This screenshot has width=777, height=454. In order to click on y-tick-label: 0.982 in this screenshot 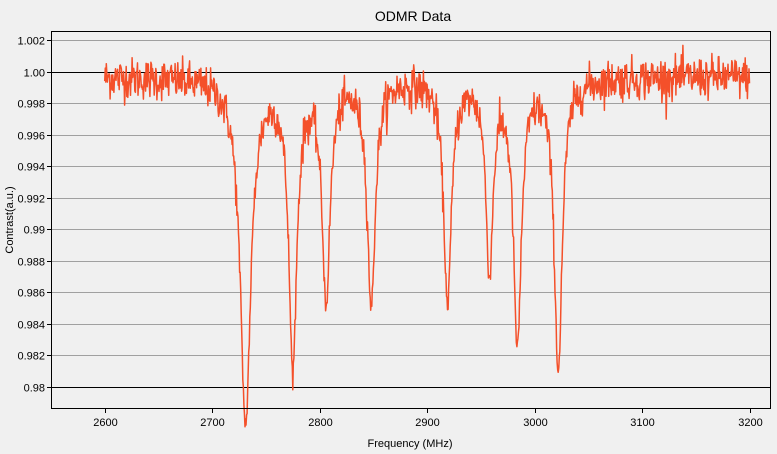, I will do `click(31, 357)`.